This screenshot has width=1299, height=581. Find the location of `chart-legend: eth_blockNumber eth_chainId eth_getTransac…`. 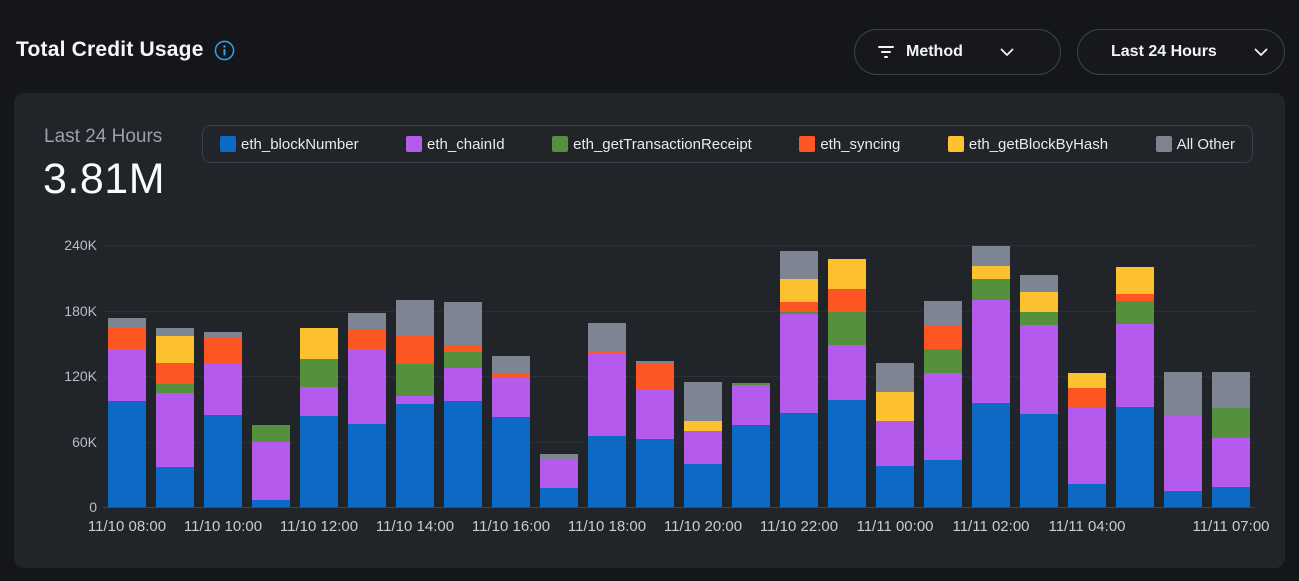

chart-legend: eth_blockNumber eth_chainId eth_getTransac… is located at coordinates (727, 144).